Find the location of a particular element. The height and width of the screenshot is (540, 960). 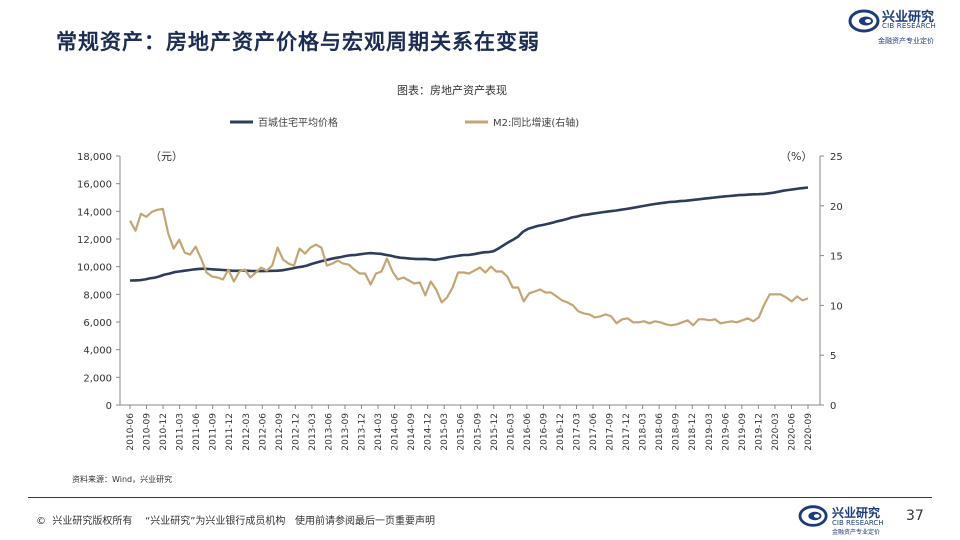

right-axis-ticks: 0 5 10 15 20 25 is located at coordinates (831, 282).